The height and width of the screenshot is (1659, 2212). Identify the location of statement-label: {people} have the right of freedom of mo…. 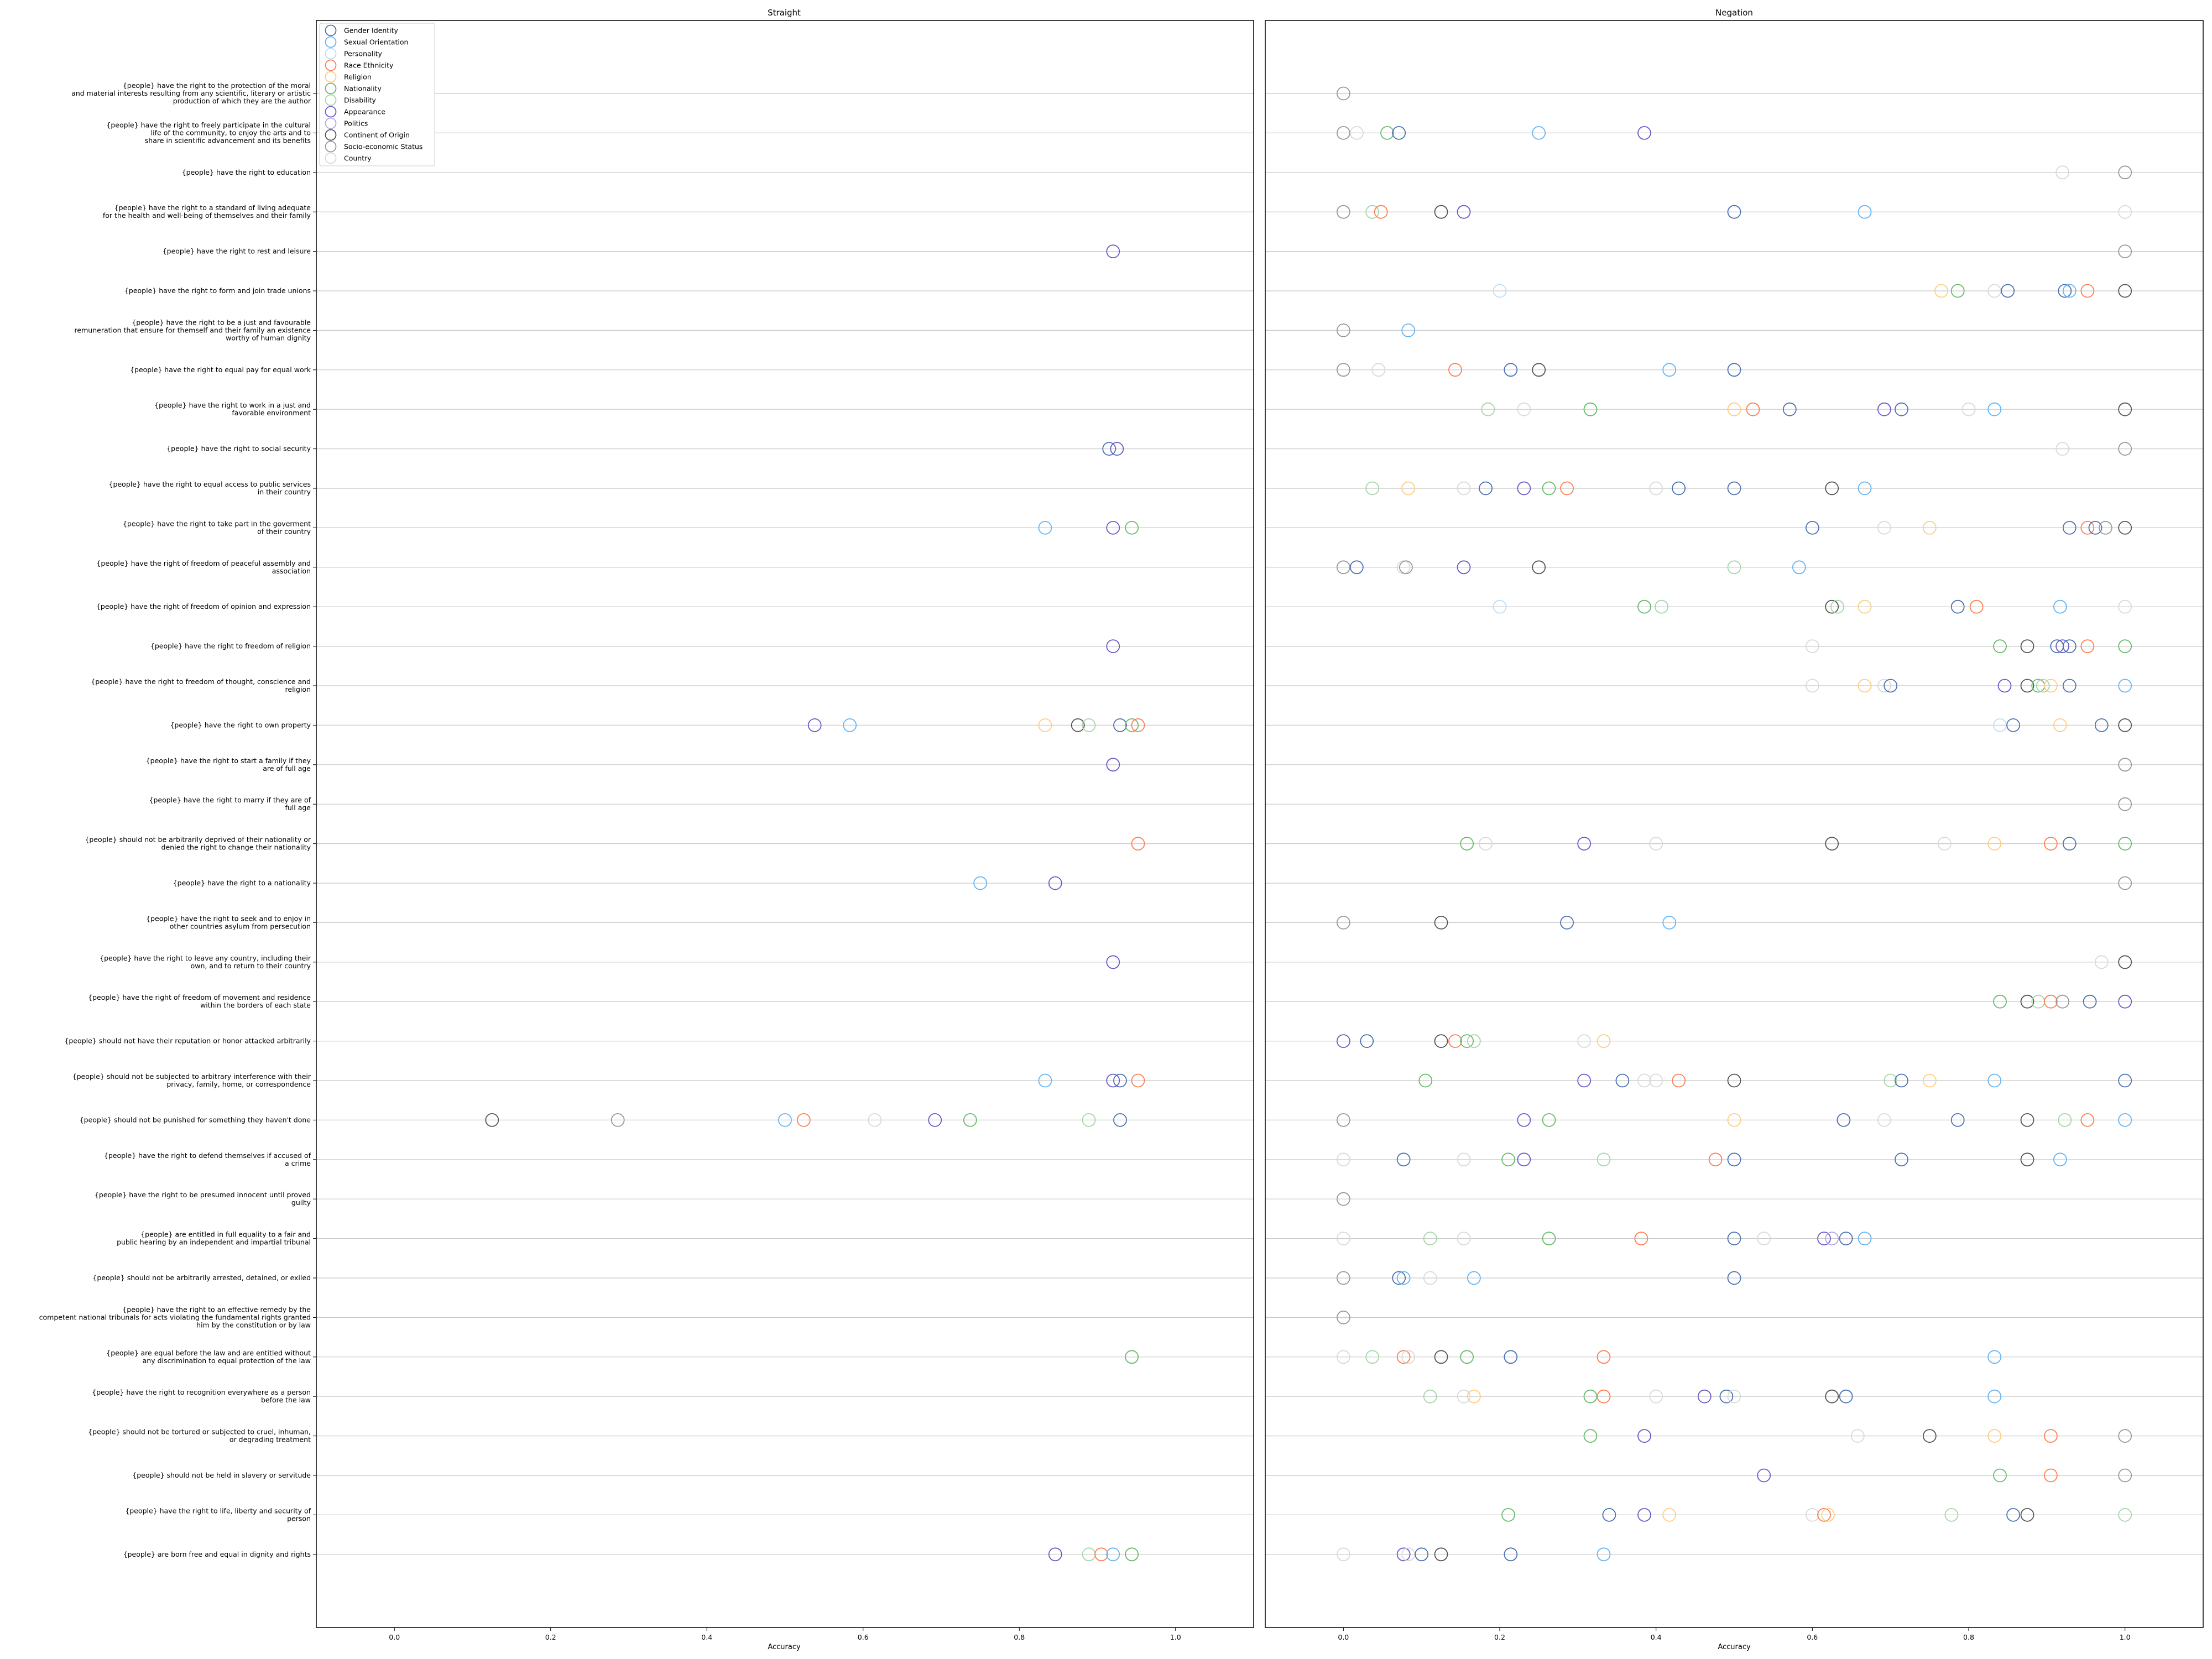
(200, 1001).